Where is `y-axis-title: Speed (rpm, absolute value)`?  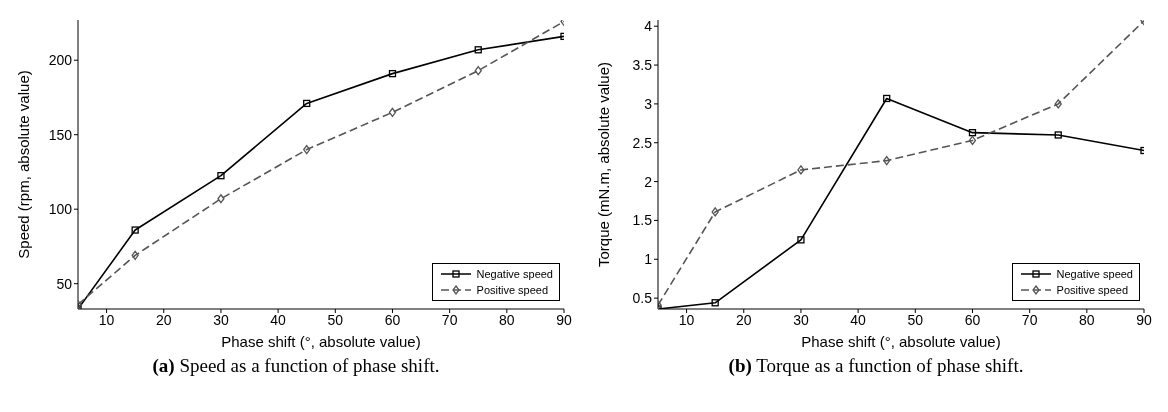 y-axis-title: Speed (rpm, absolute value) is located at coordinates (24, 164).